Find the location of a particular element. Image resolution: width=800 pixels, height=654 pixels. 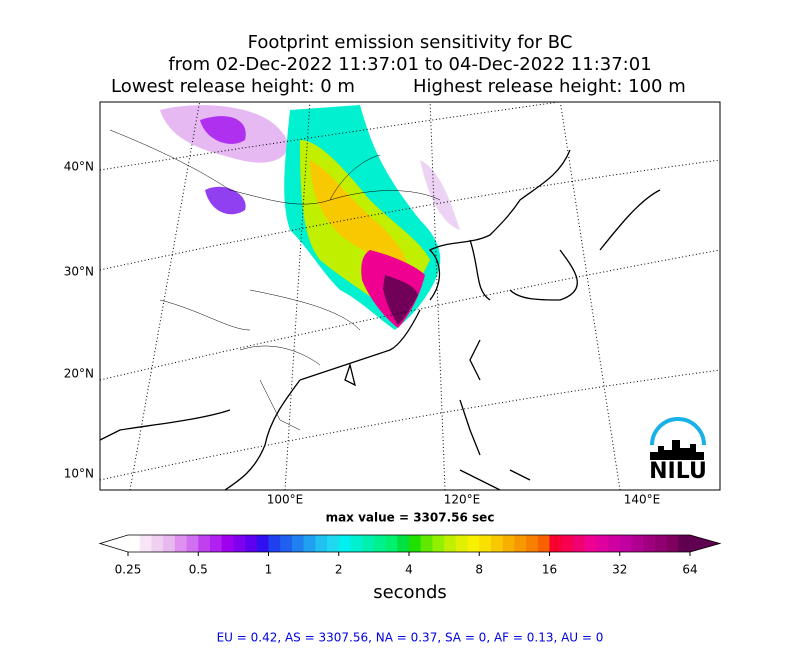

plume is located at coordinates (310, 217).